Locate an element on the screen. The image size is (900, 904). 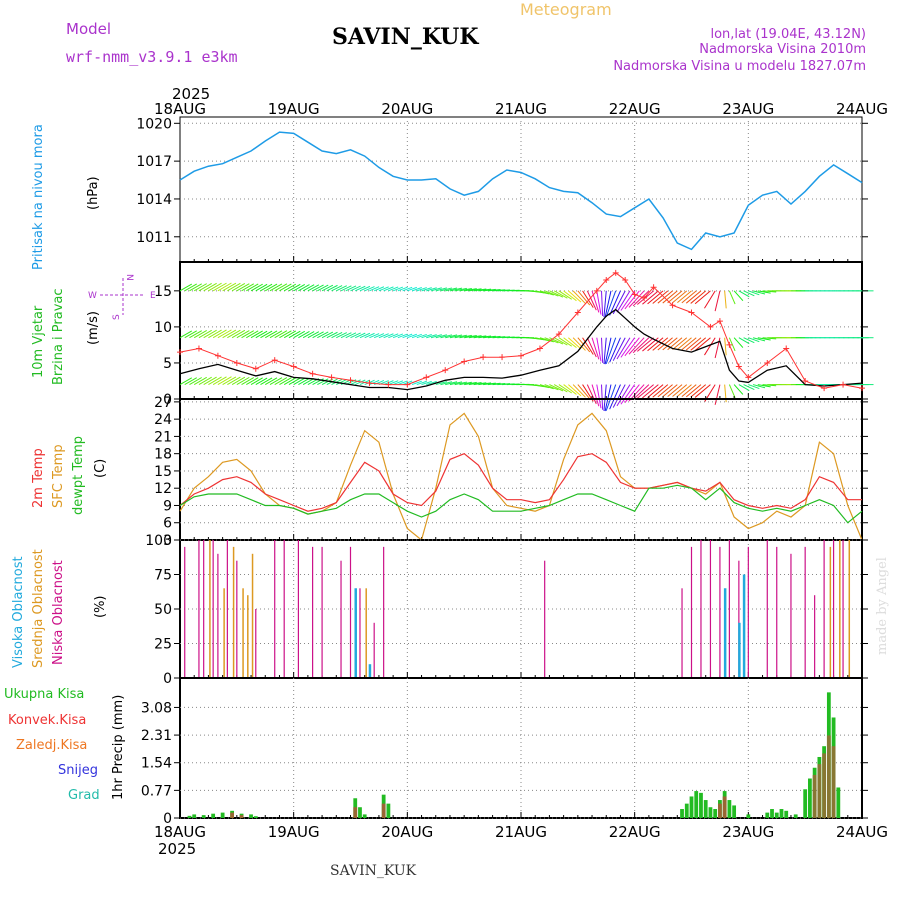
model-label: Model is located at coordinates (88, 29).